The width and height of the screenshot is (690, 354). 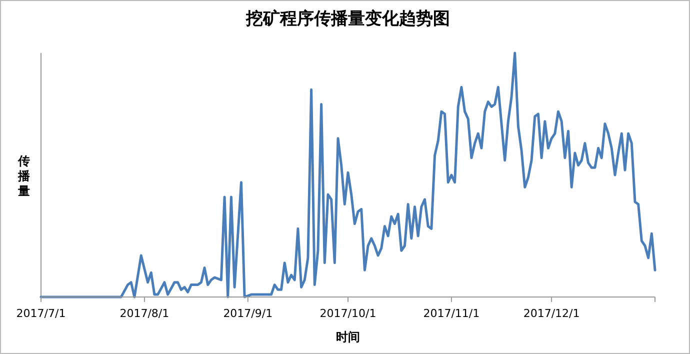 I want to click on y-axis-title: 传播量, so click(x=24, y=176).